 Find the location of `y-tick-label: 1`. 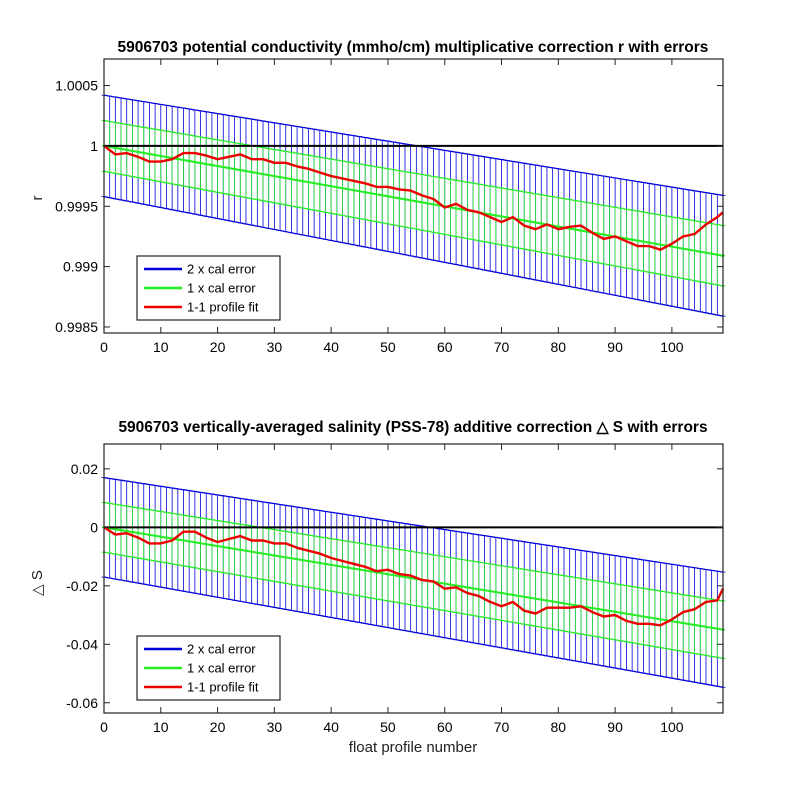

y-tick-label: 1 is located at coordinates (94, 146).